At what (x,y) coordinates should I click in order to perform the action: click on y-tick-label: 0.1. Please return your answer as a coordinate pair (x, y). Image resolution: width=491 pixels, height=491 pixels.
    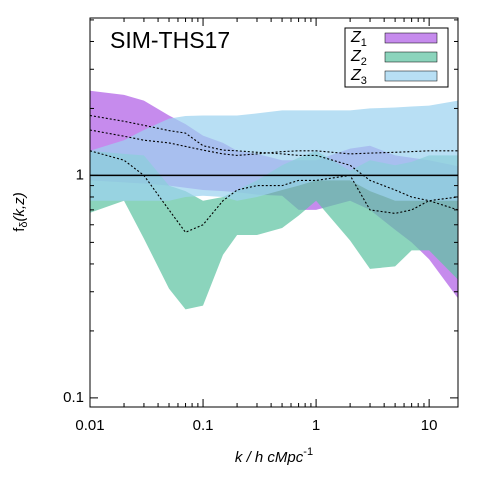
    Looking at the image, I should click on (73, 397).